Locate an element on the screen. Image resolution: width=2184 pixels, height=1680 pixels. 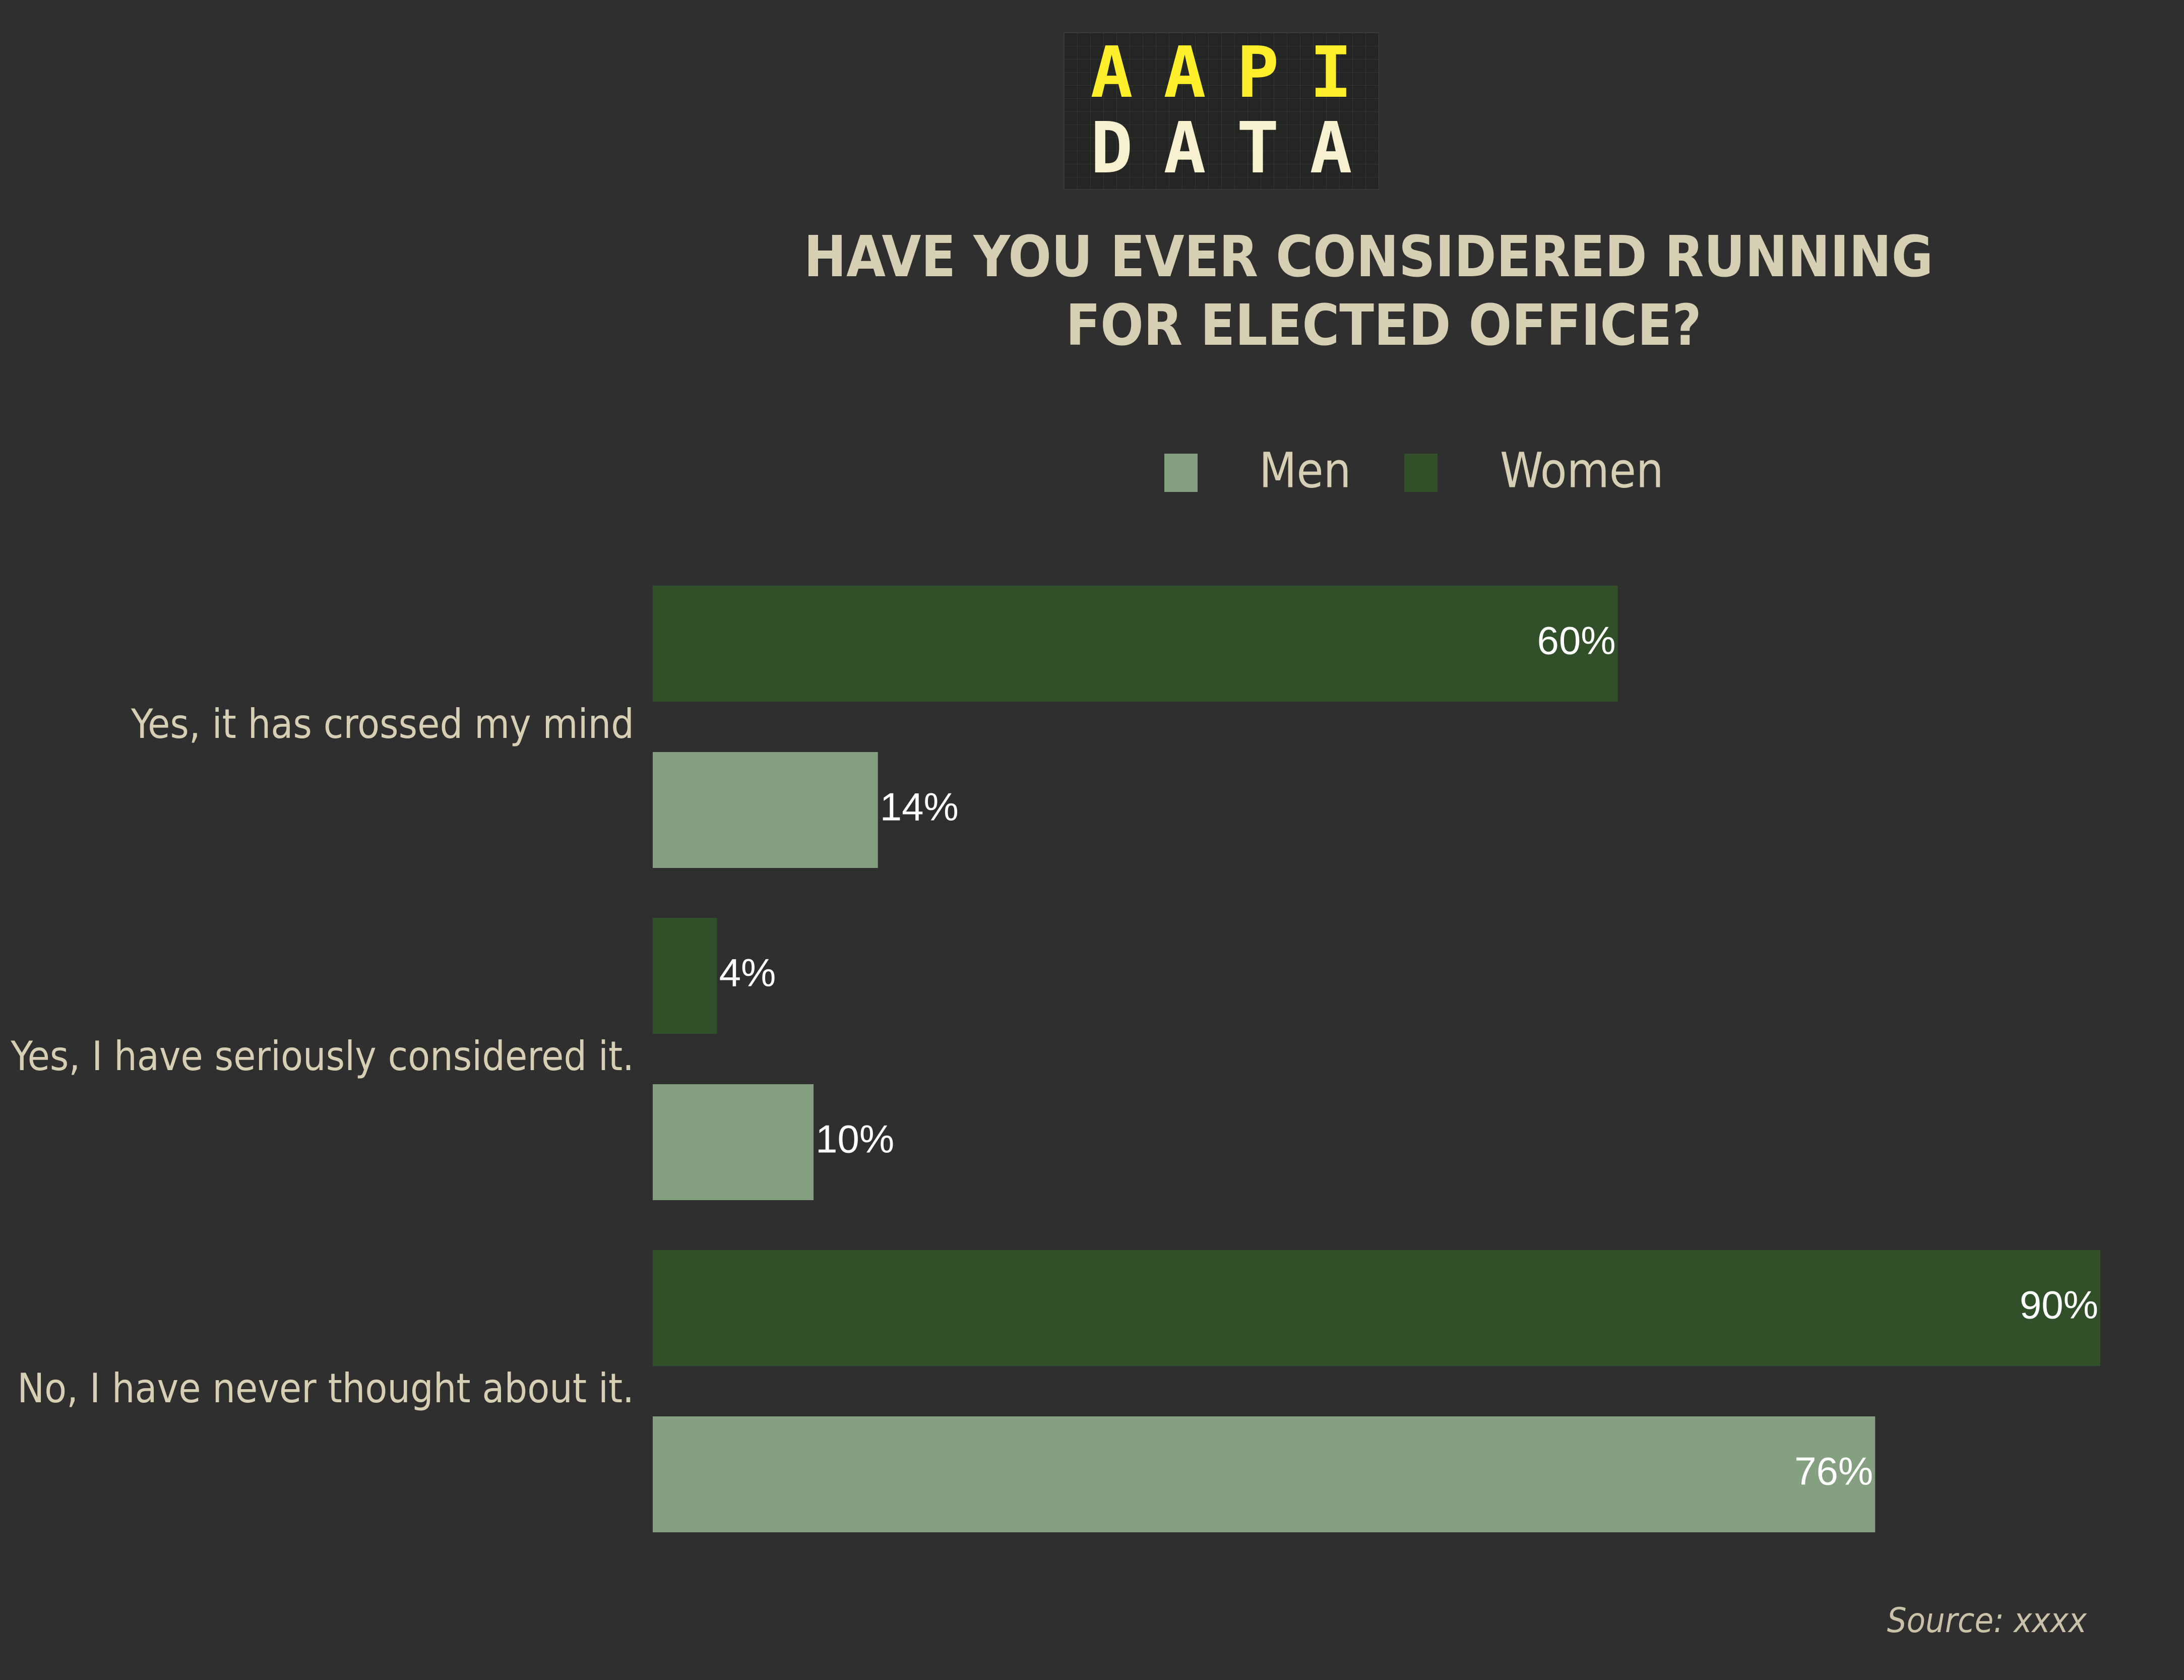
category-label: Yes, it has crossed my mind is located at coordinates (383, 724).